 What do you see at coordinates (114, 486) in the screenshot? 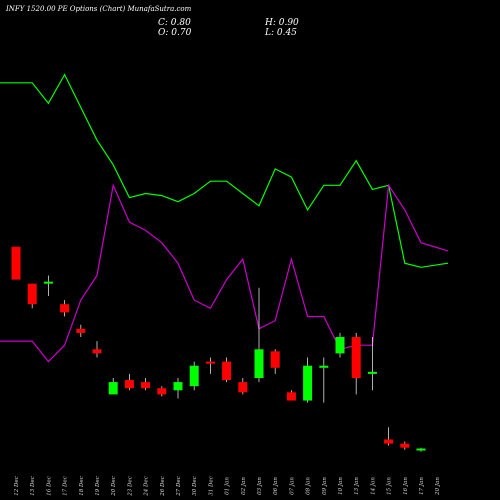
I see `x-tick-label: 20 Dec` at bounding box center [114, 486].